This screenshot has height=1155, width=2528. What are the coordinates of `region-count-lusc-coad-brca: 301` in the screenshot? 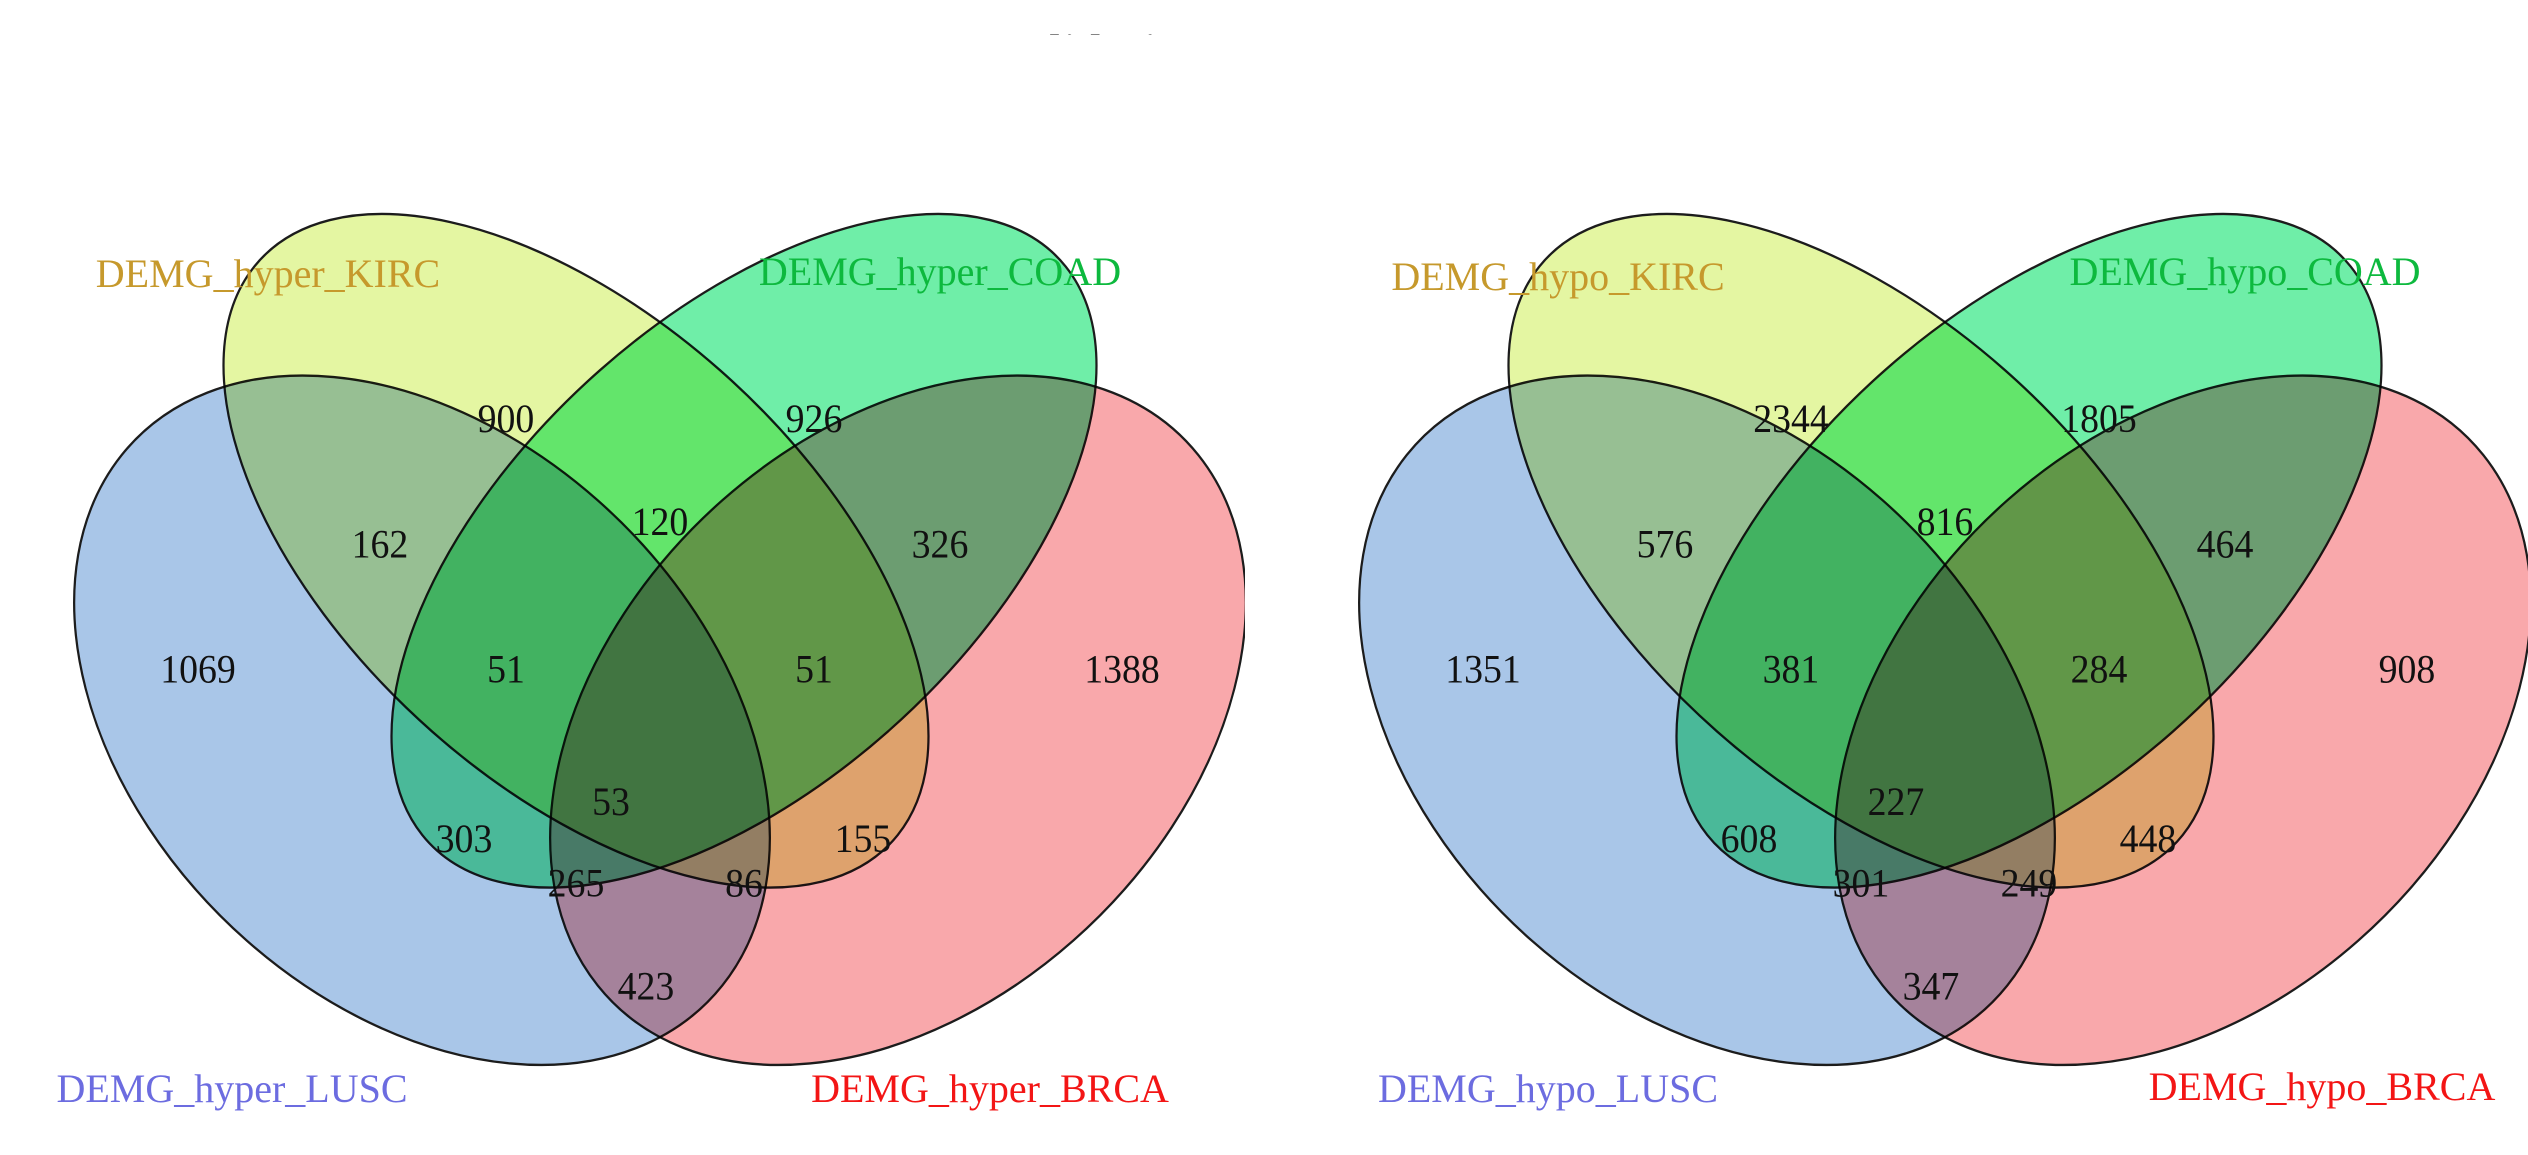 It's located at (1861, 883).